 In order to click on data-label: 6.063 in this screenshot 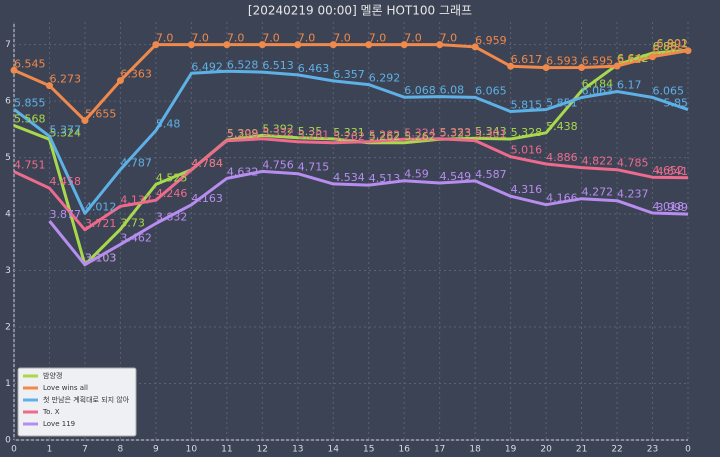, I will do `click(598, 91)`.